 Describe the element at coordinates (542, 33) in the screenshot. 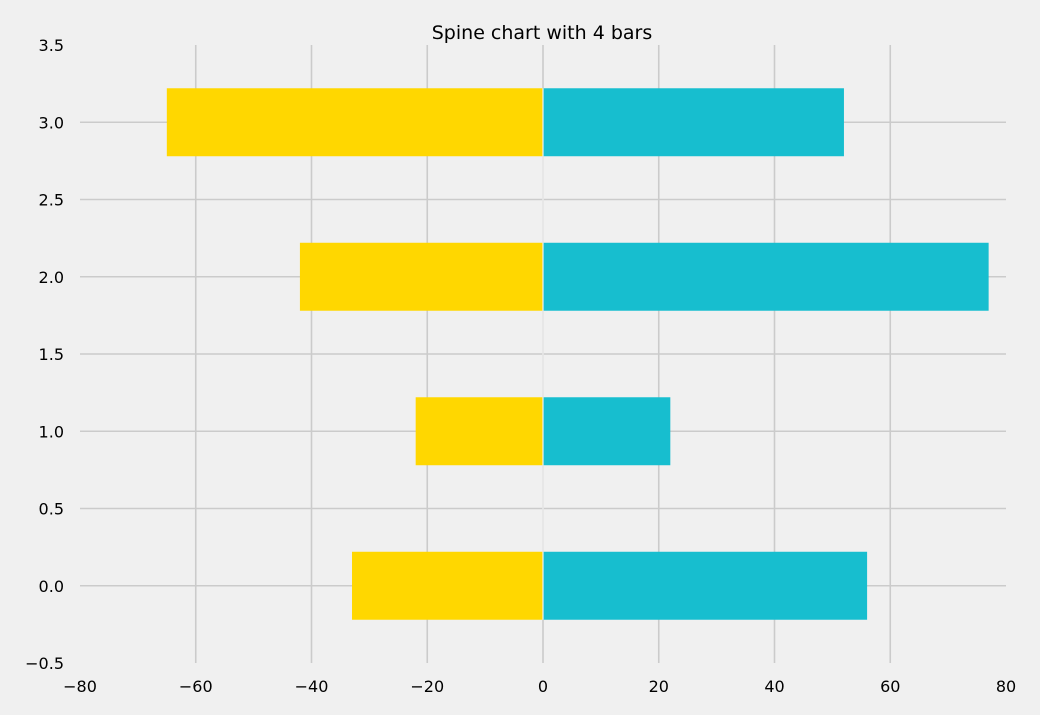

I see `chart-title: Spine chart with 4 bars` at that location.